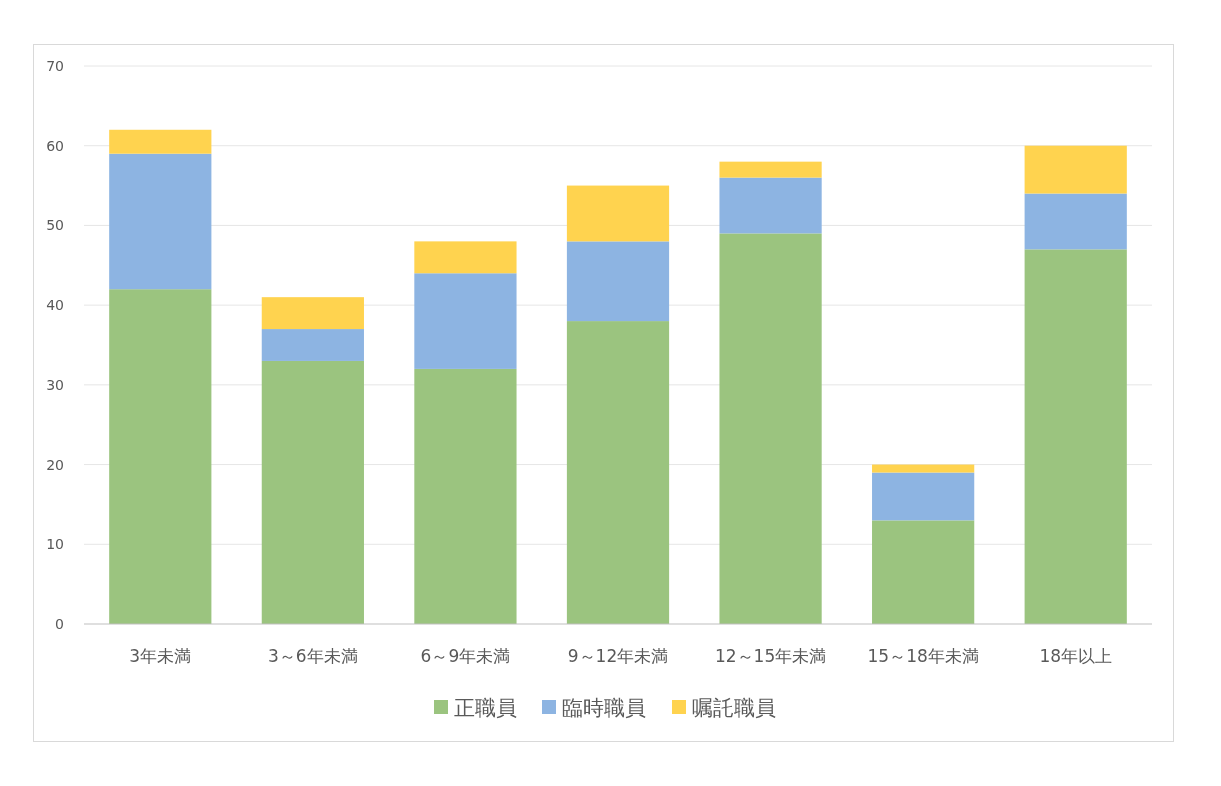 The image size is (1221, 786). I want to click on y-tick-label: 10, so click(55, 544).